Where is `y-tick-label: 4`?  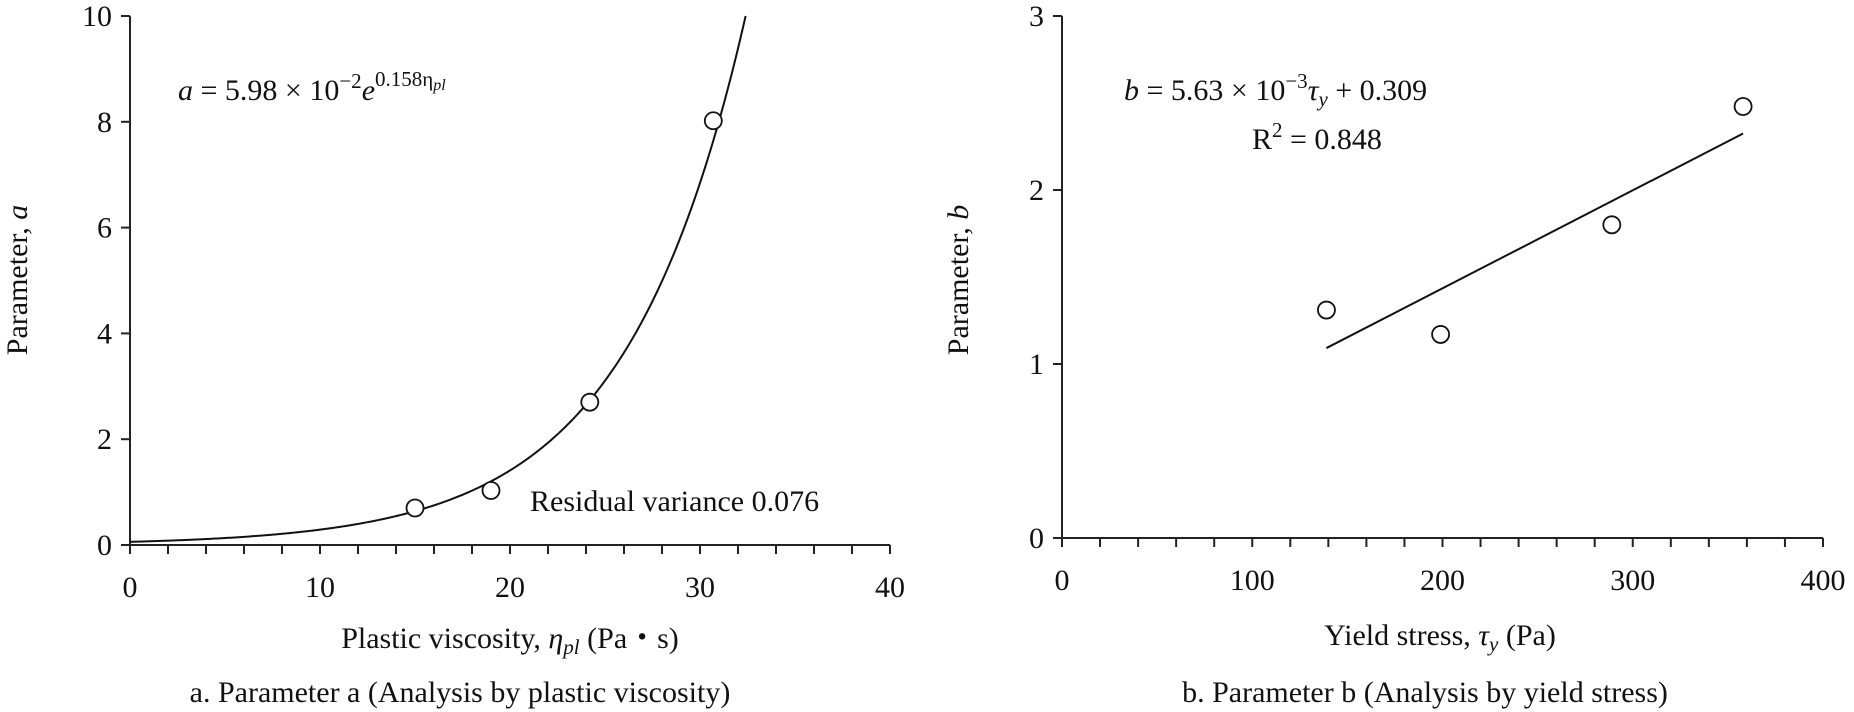
y-tick-label: 4 is located at coordinates (104, 333).